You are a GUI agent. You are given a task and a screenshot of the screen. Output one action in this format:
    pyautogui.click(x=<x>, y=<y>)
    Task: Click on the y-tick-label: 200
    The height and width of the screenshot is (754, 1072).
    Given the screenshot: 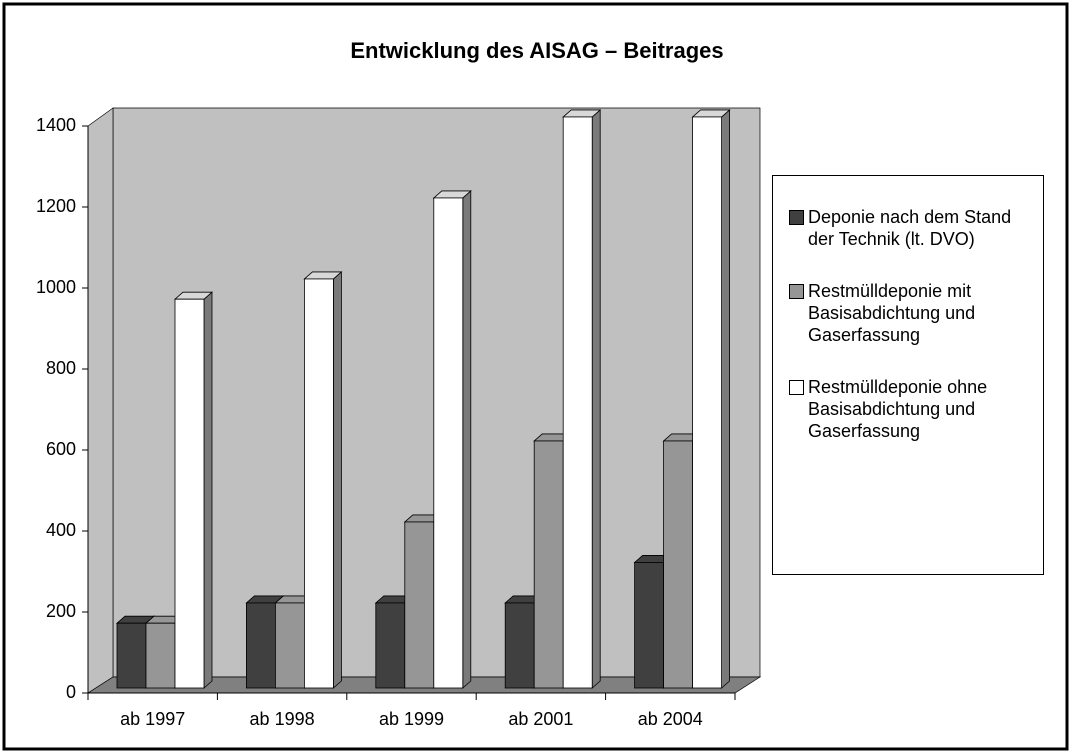 What is the action you would take?
    pyautogui.click(x=61, y=611)
    